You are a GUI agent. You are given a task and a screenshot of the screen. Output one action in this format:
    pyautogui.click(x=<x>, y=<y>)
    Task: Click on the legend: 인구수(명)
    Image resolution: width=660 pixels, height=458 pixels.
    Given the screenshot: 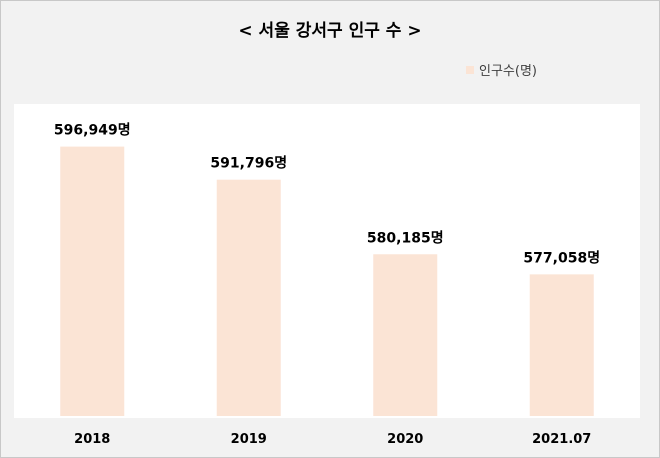 What is the action you would take?
    pyautogui.click(x=501, y=69)
    